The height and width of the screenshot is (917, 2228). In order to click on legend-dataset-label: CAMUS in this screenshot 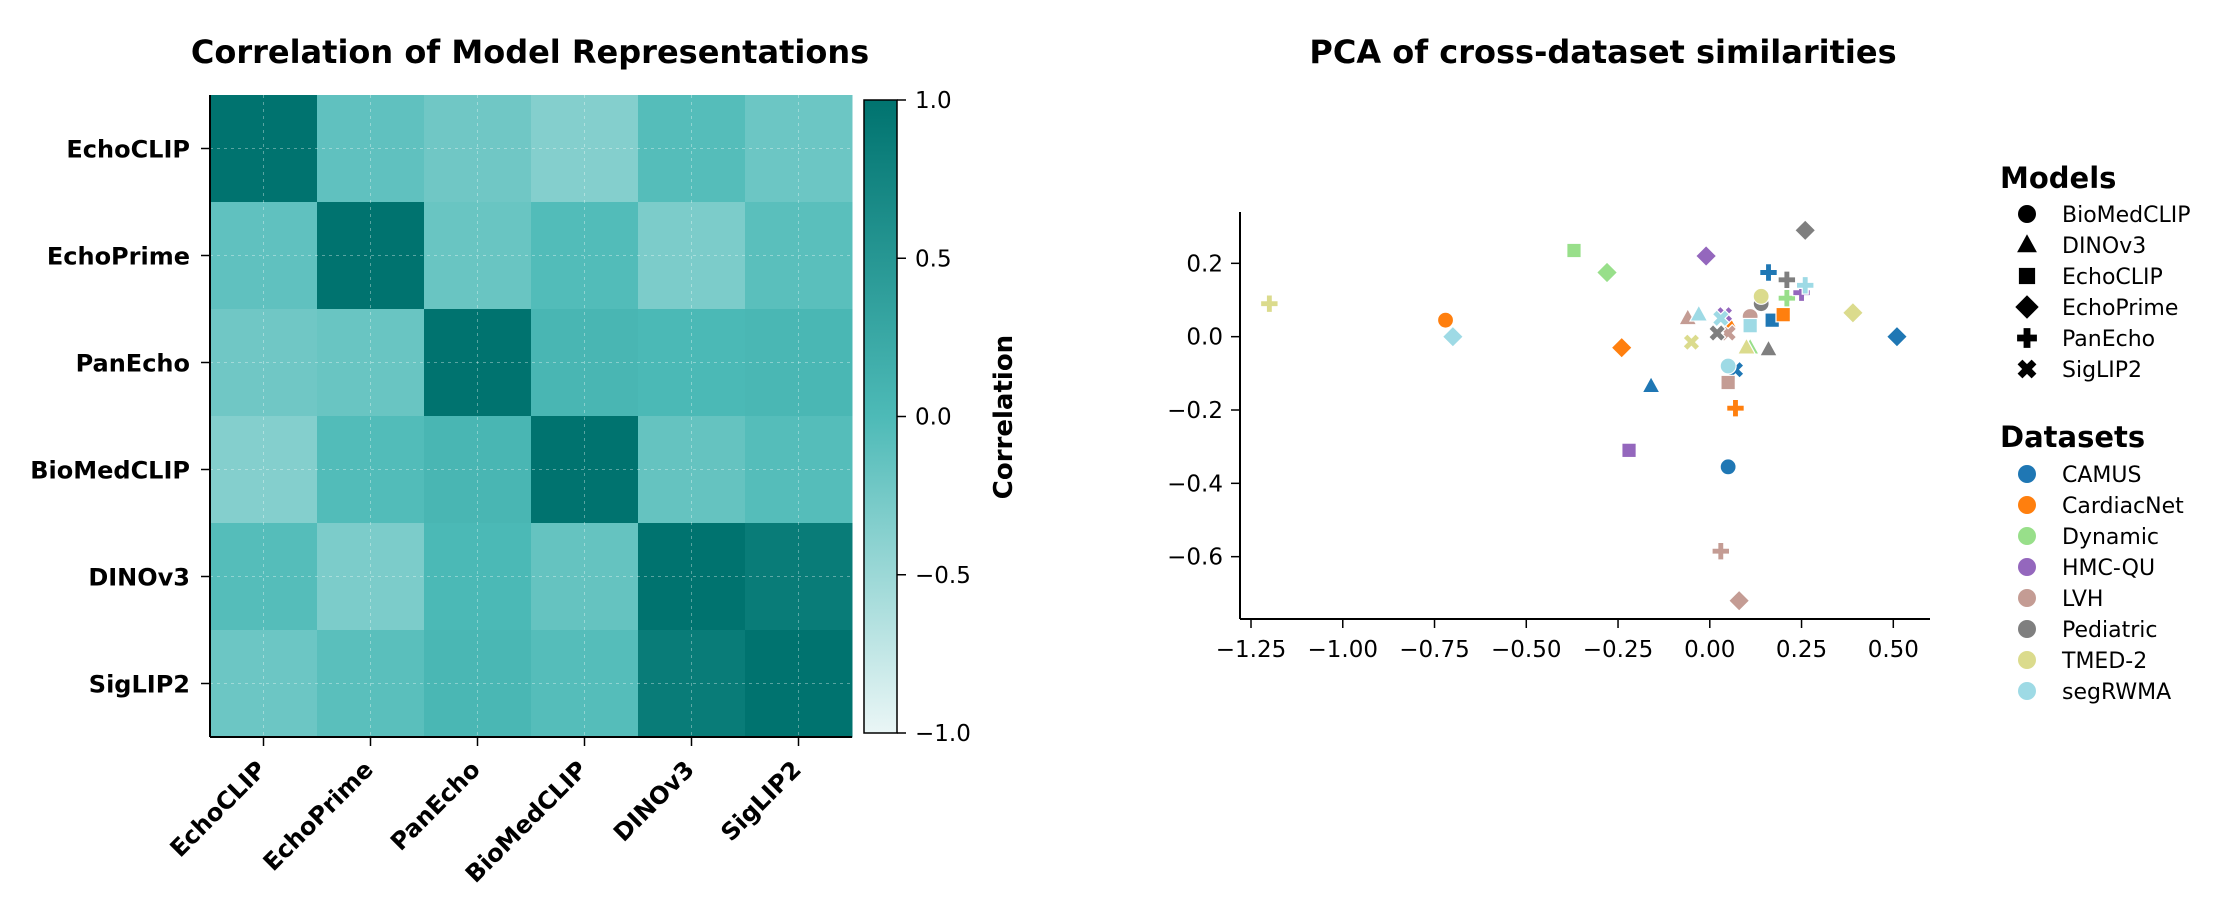, I will do `click(2101, 475)`.